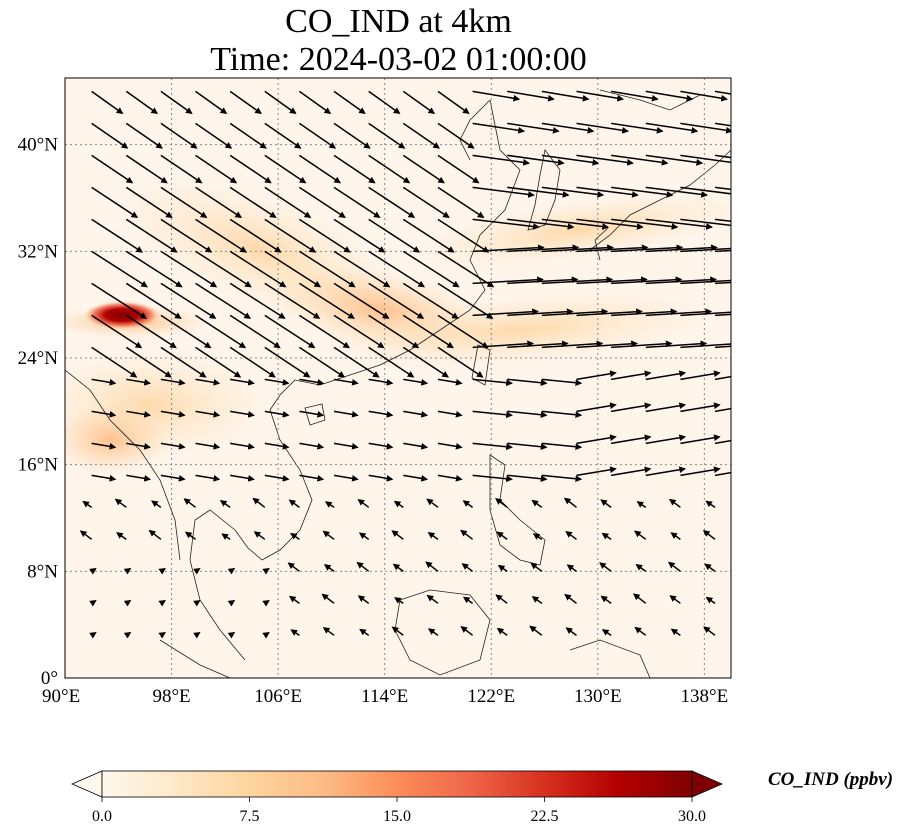 The image size is (915, 836). Describe the element at coordinates (598, 696) in the screenshot. I see `x-tick-label: 130°E` at that location.